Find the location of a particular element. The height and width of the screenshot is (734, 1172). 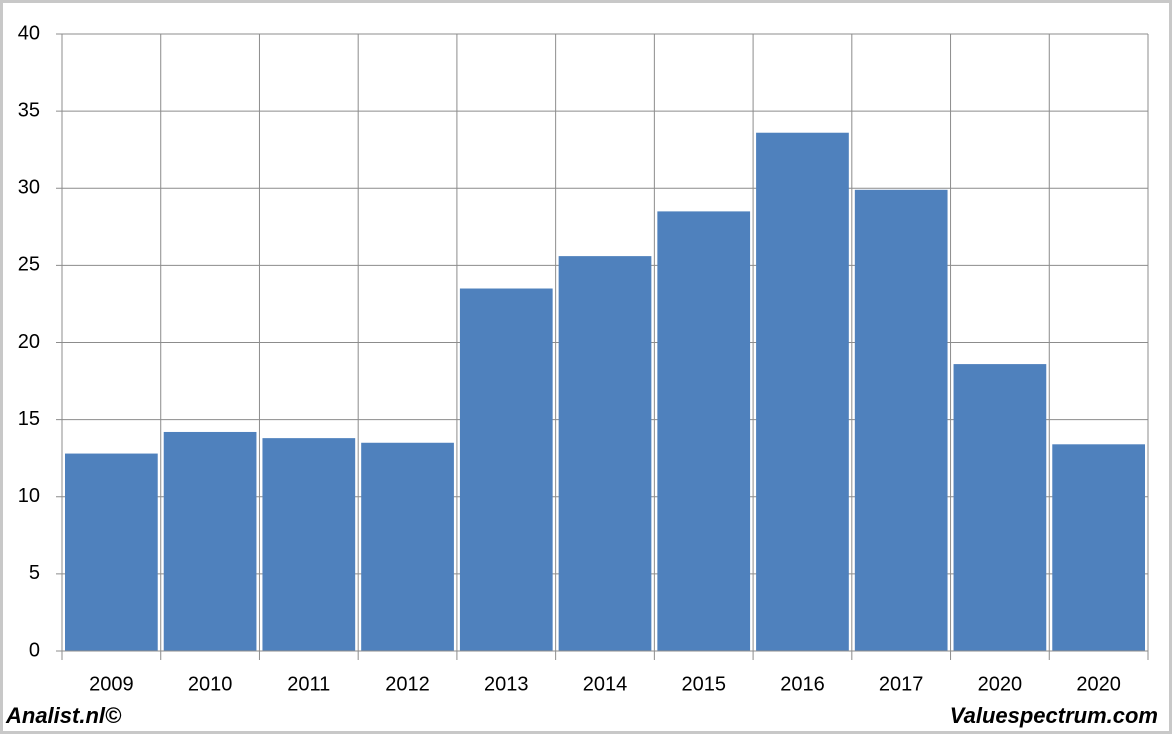

y-tick-label: 30 is located at coordinates (29, 188).